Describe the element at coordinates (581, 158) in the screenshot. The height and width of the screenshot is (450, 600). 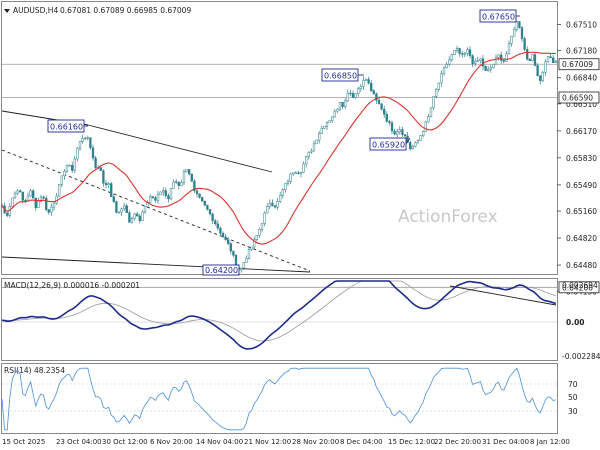
I see `price-tick-label: 0.65830` at that location.